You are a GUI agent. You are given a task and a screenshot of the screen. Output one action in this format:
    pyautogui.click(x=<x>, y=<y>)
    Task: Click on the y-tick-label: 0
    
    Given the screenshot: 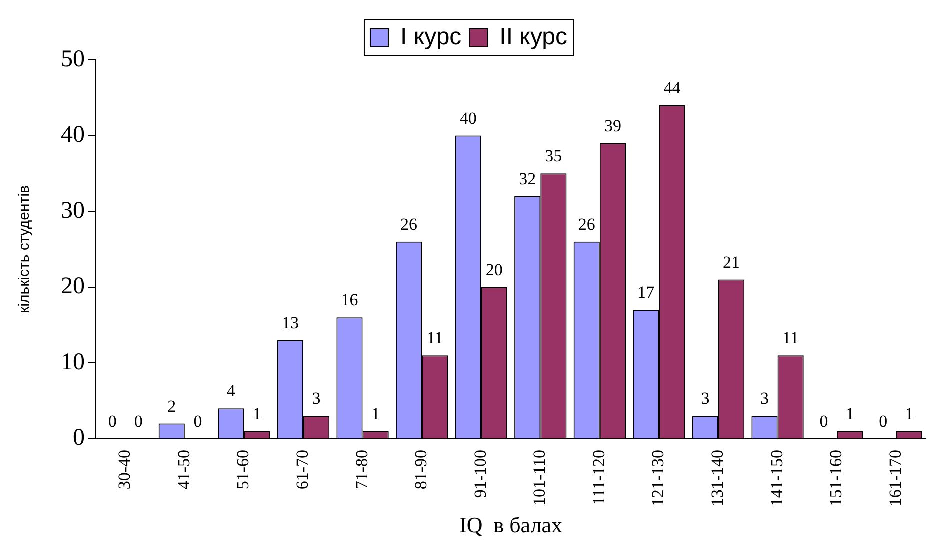 What is the action you would take?
    pyautogui.click(x=79, y=438)
    